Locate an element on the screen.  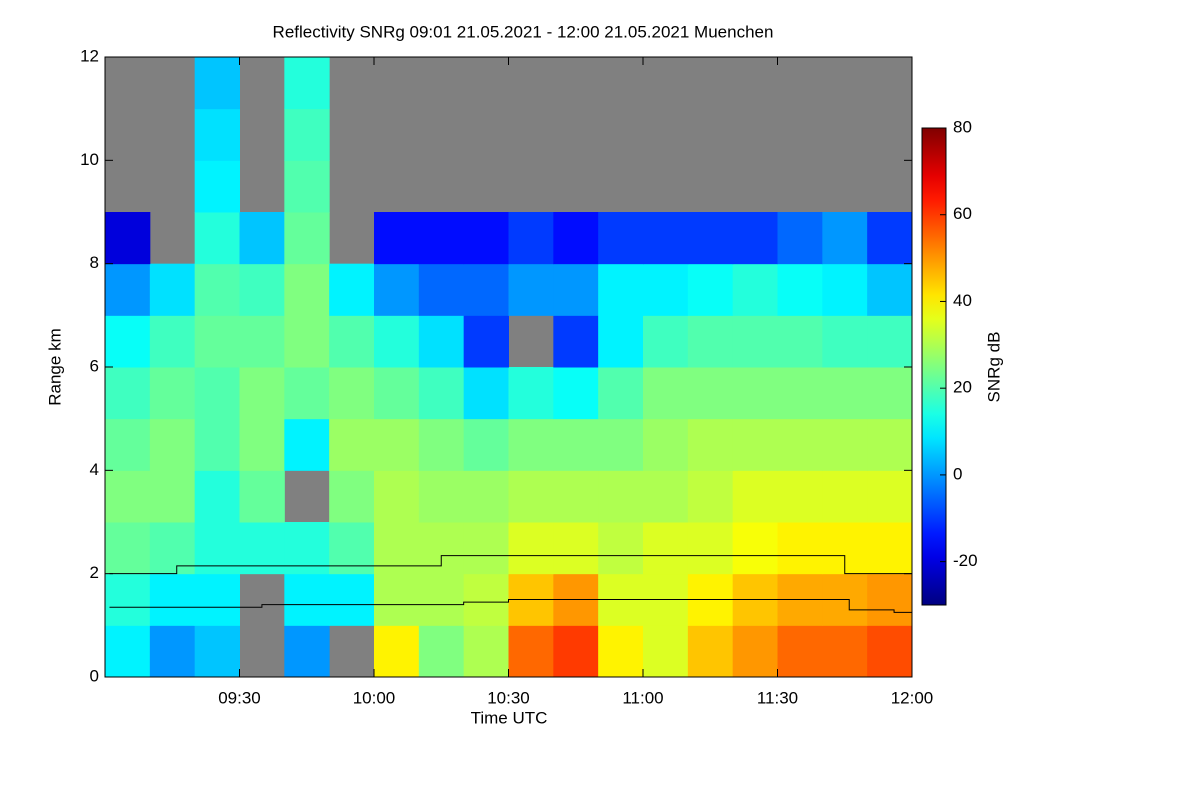
x-tick-label: 11:30 is located at coordinates (777, 697).